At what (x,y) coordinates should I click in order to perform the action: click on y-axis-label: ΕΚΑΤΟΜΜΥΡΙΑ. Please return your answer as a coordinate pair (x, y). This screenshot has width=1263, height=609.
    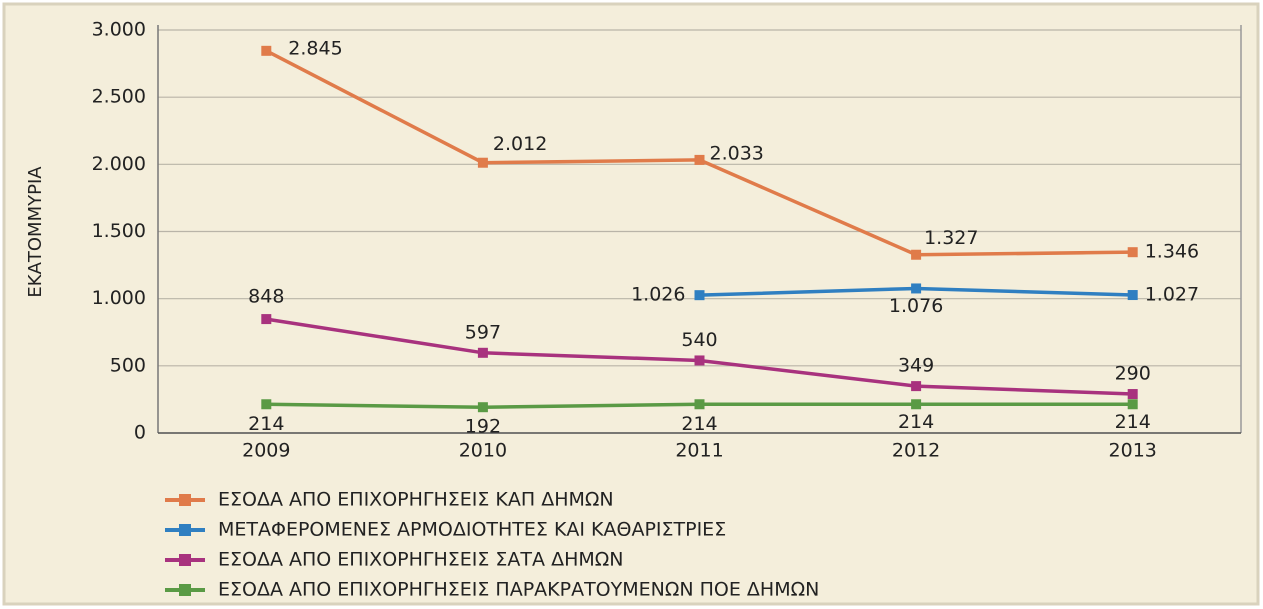
    Looking at the image, I should click on (35, 232).